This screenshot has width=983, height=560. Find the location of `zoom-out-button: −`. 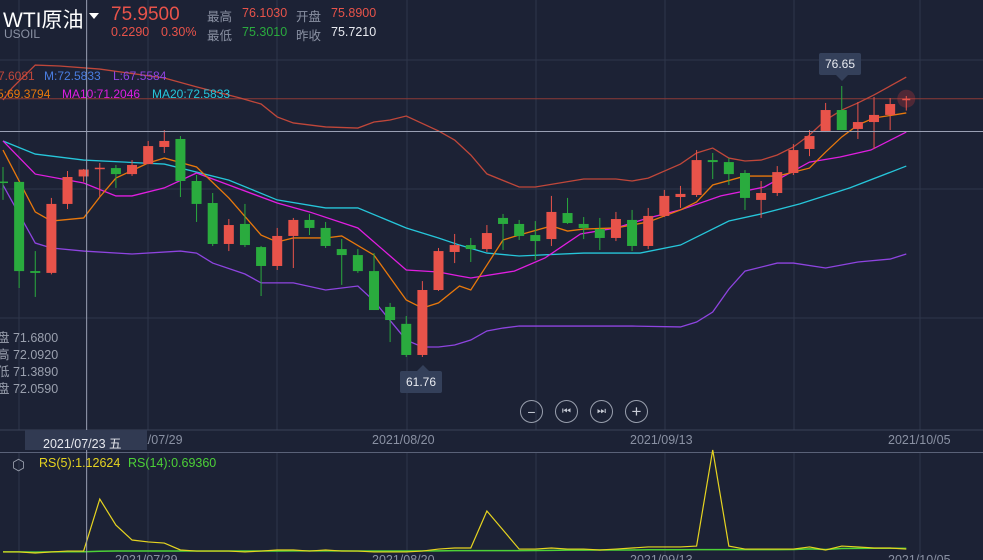

zoom-out-button: − is located at coordinates (531, 411).